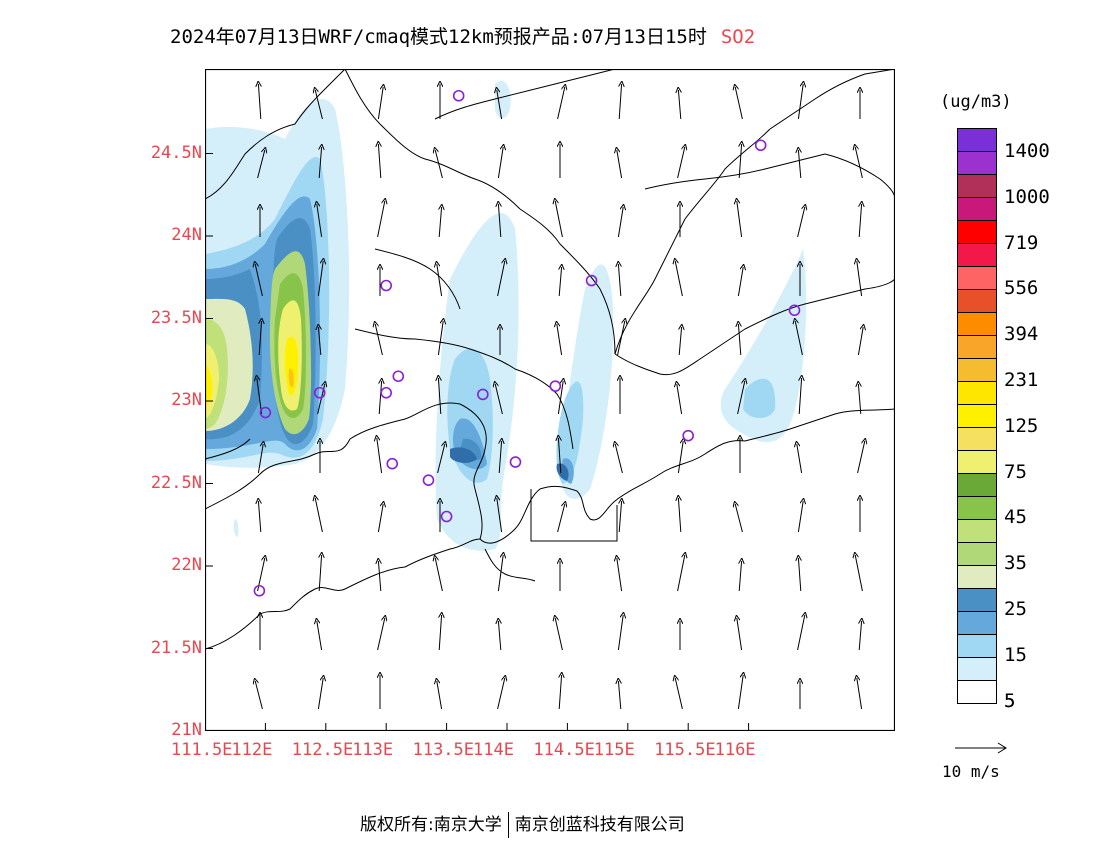  What do you see at coordinates (176, 647) in the screenshot?
I see `lat-tick-label: 21.5N` at bounding box center [176, 647].